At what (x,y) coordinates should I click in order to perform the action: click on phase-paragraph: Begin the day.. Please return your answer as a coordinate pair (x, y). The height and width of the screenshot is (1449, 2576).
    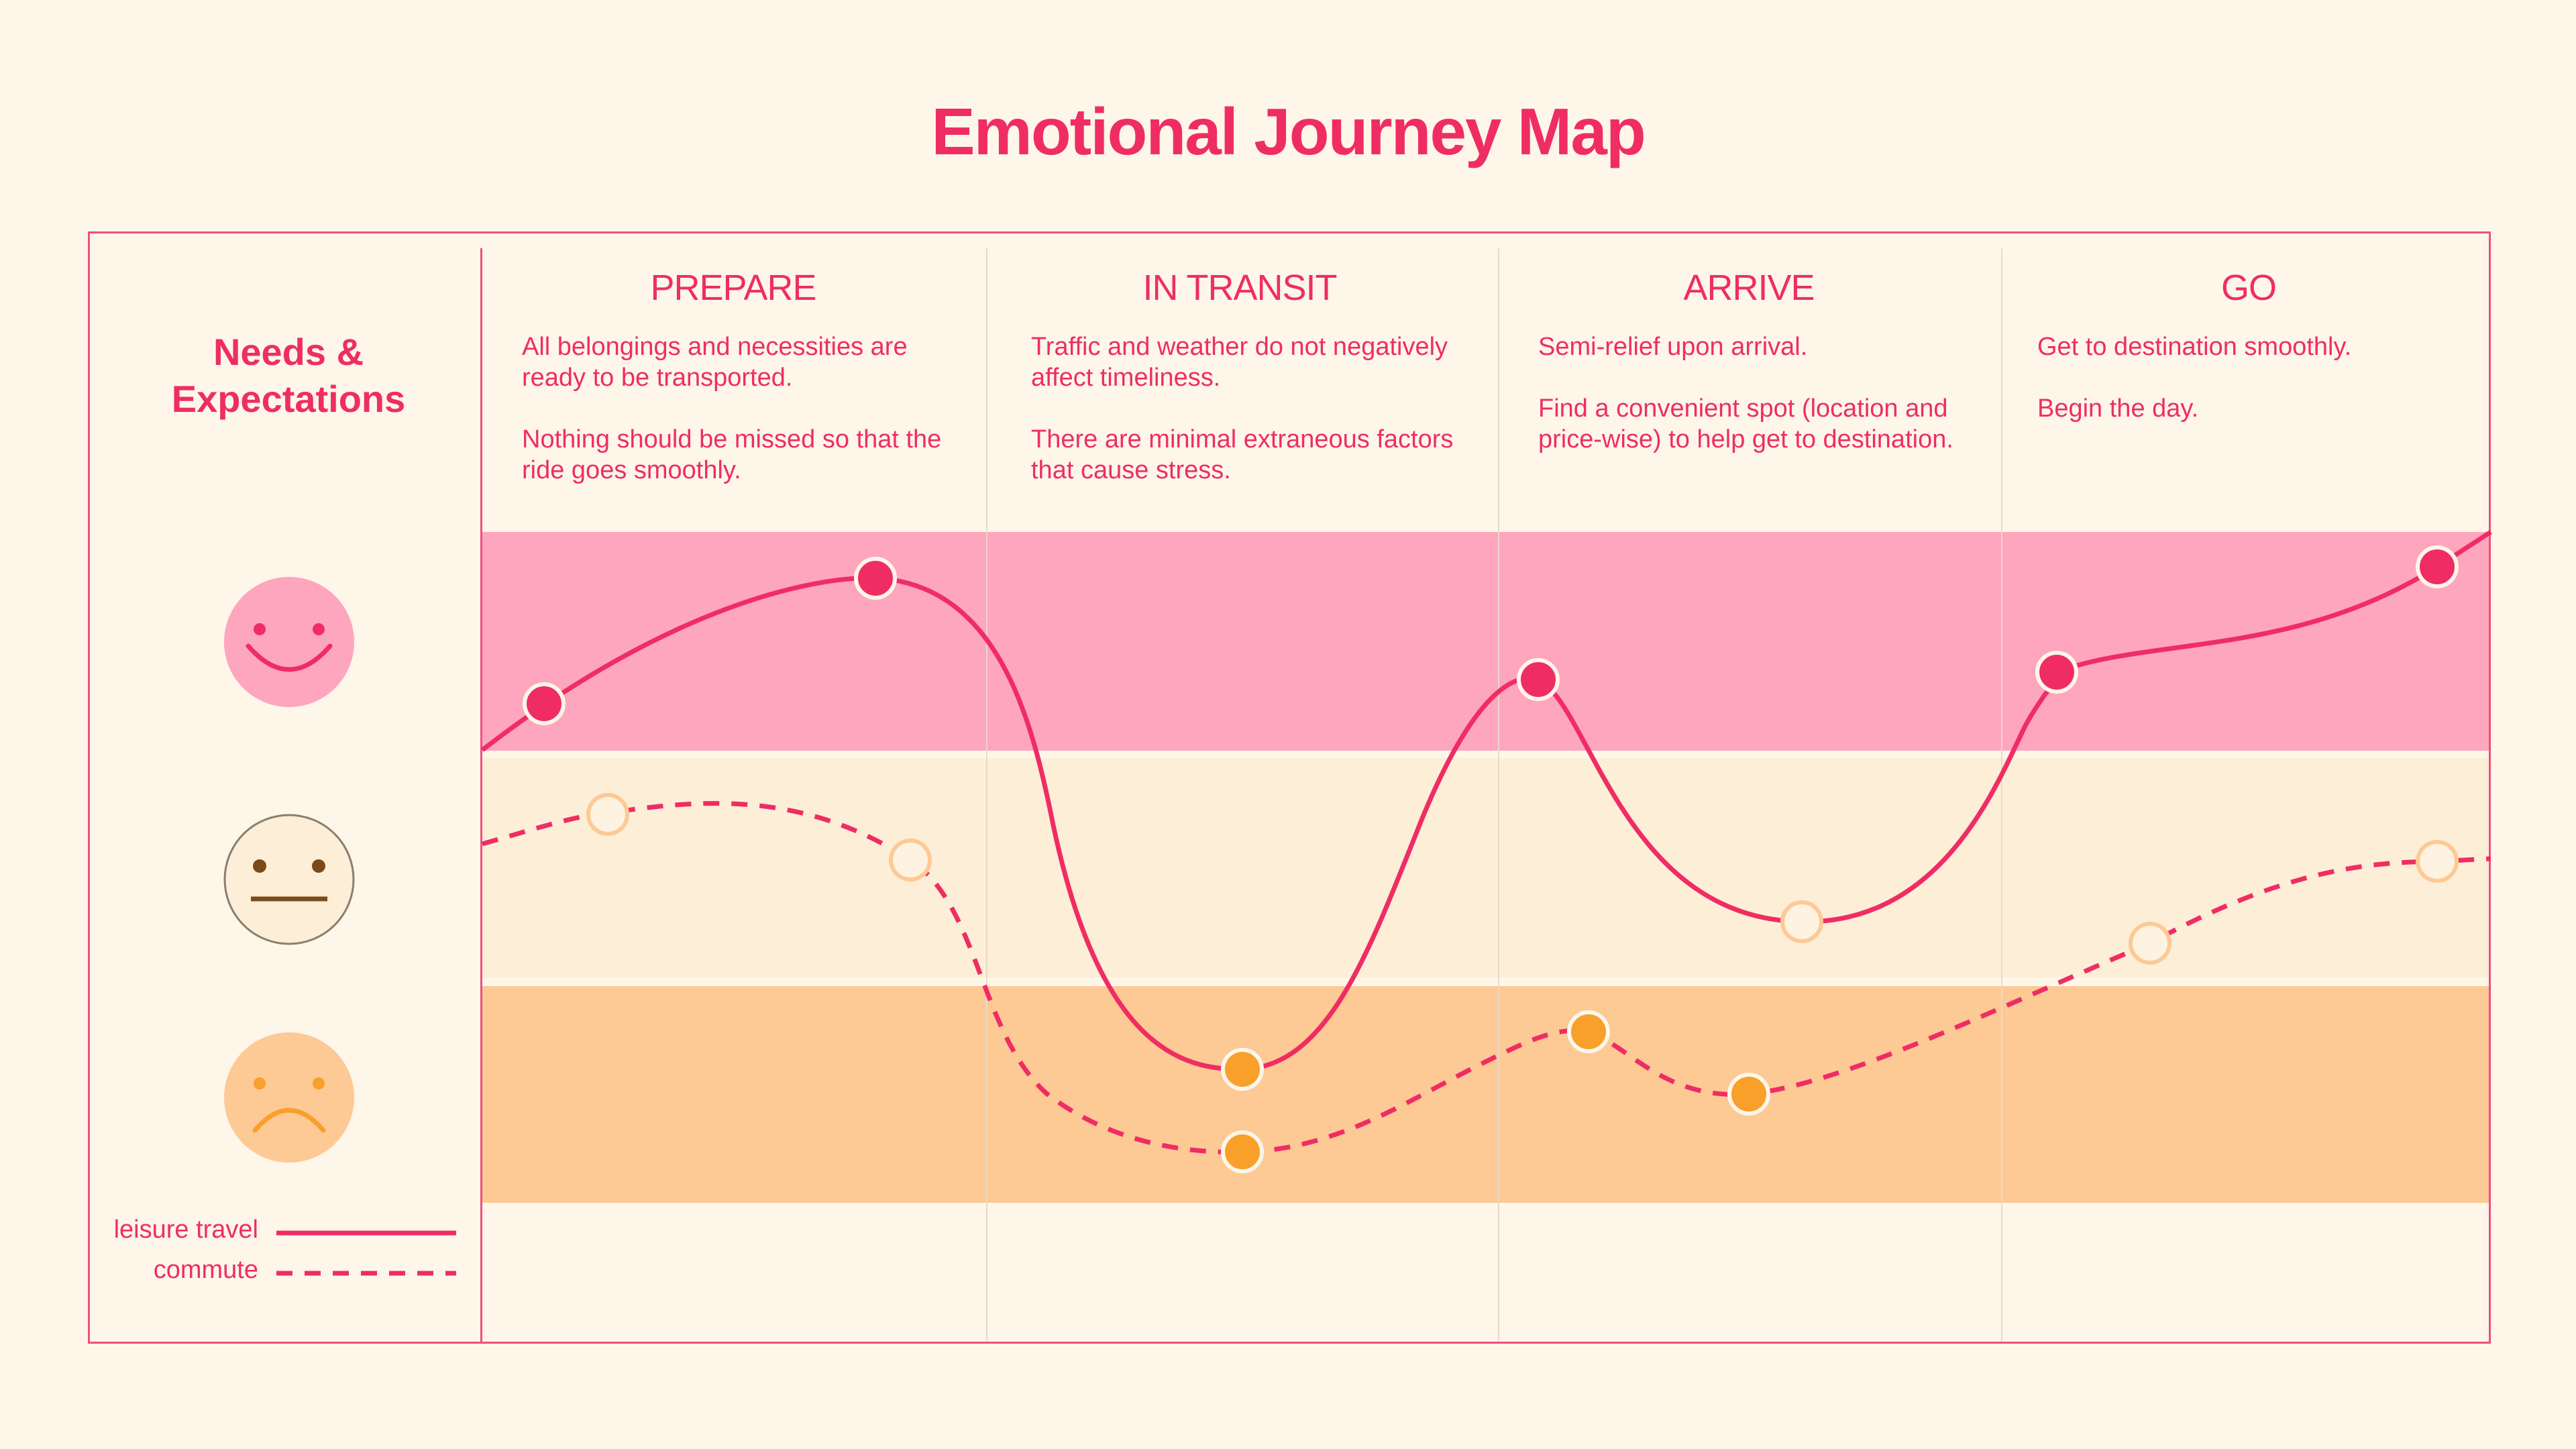
    Looking at the image, I should click on (2118, 408).